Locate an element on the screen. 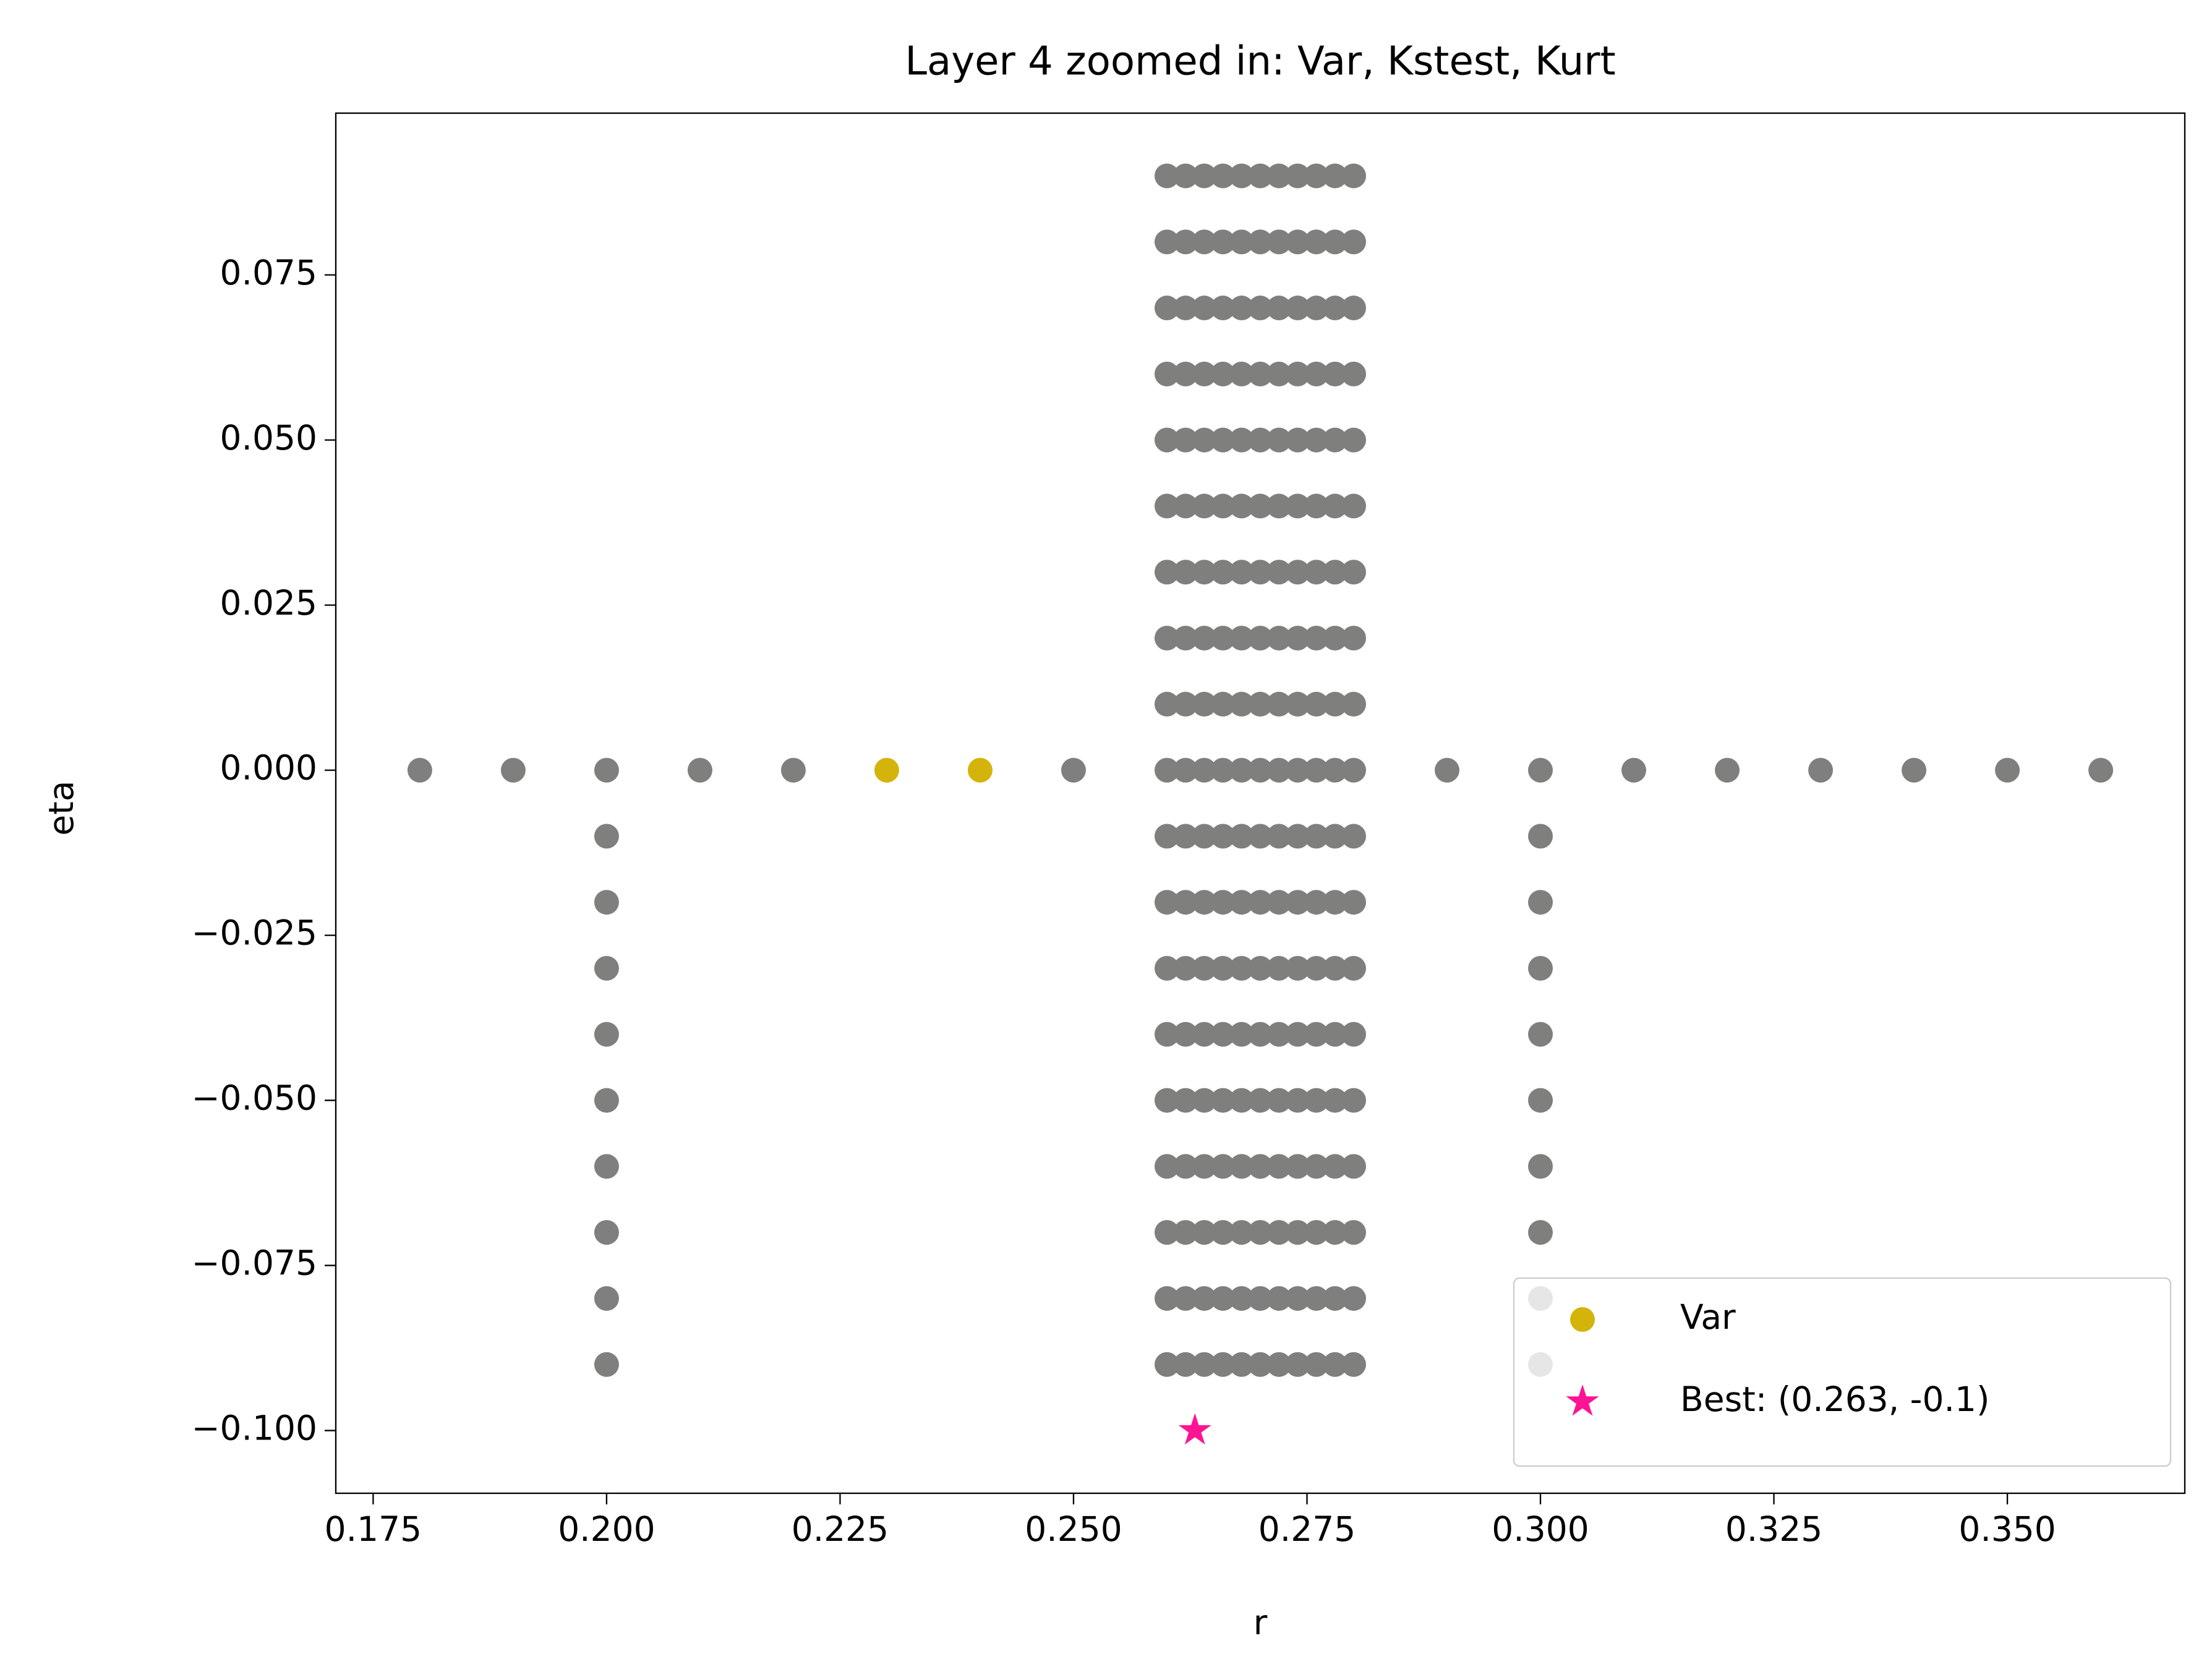 This screenshot has width=2212, height=1680. chart-title: Layer 4 zoomed in: Var, Kstest, Kurt is located at coordinates (1260, 62).